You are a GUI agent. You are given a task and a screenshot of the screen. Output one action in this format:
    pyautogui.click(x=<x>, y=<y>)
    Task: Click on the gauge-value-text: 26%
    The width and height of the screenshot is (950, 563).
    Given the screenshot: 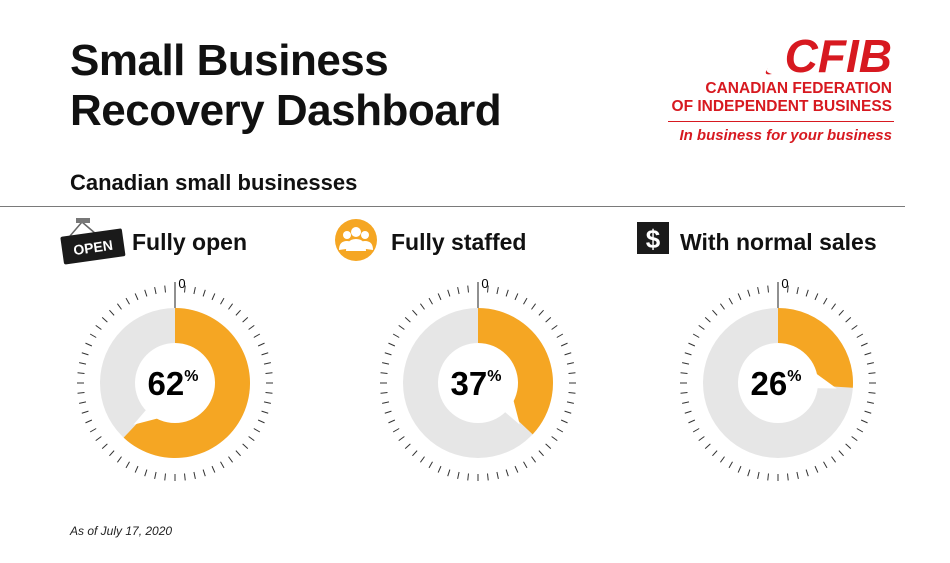 What is the action you would take?
    pyautogui.click(x=776, y=383)
    